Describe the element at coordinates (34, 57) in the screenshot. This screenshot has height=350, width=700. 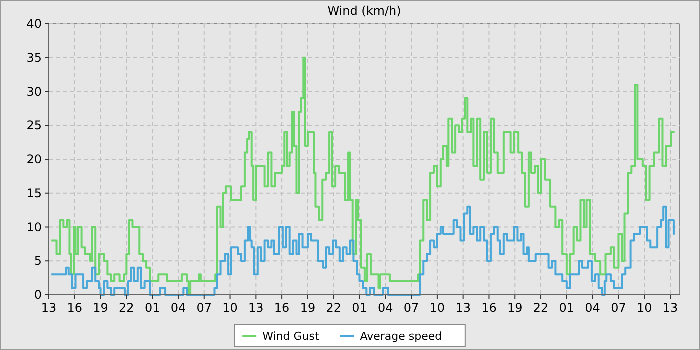
I see `y-tick-label: 35` at that location.